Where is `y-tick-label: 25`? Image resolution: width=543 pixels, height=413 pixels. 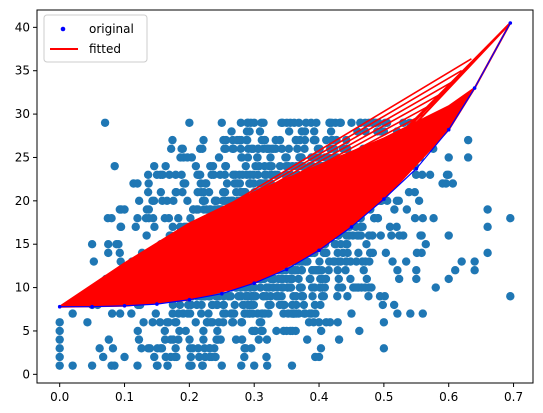 y-tick-label: 25 is located at coordinates (22, 157).